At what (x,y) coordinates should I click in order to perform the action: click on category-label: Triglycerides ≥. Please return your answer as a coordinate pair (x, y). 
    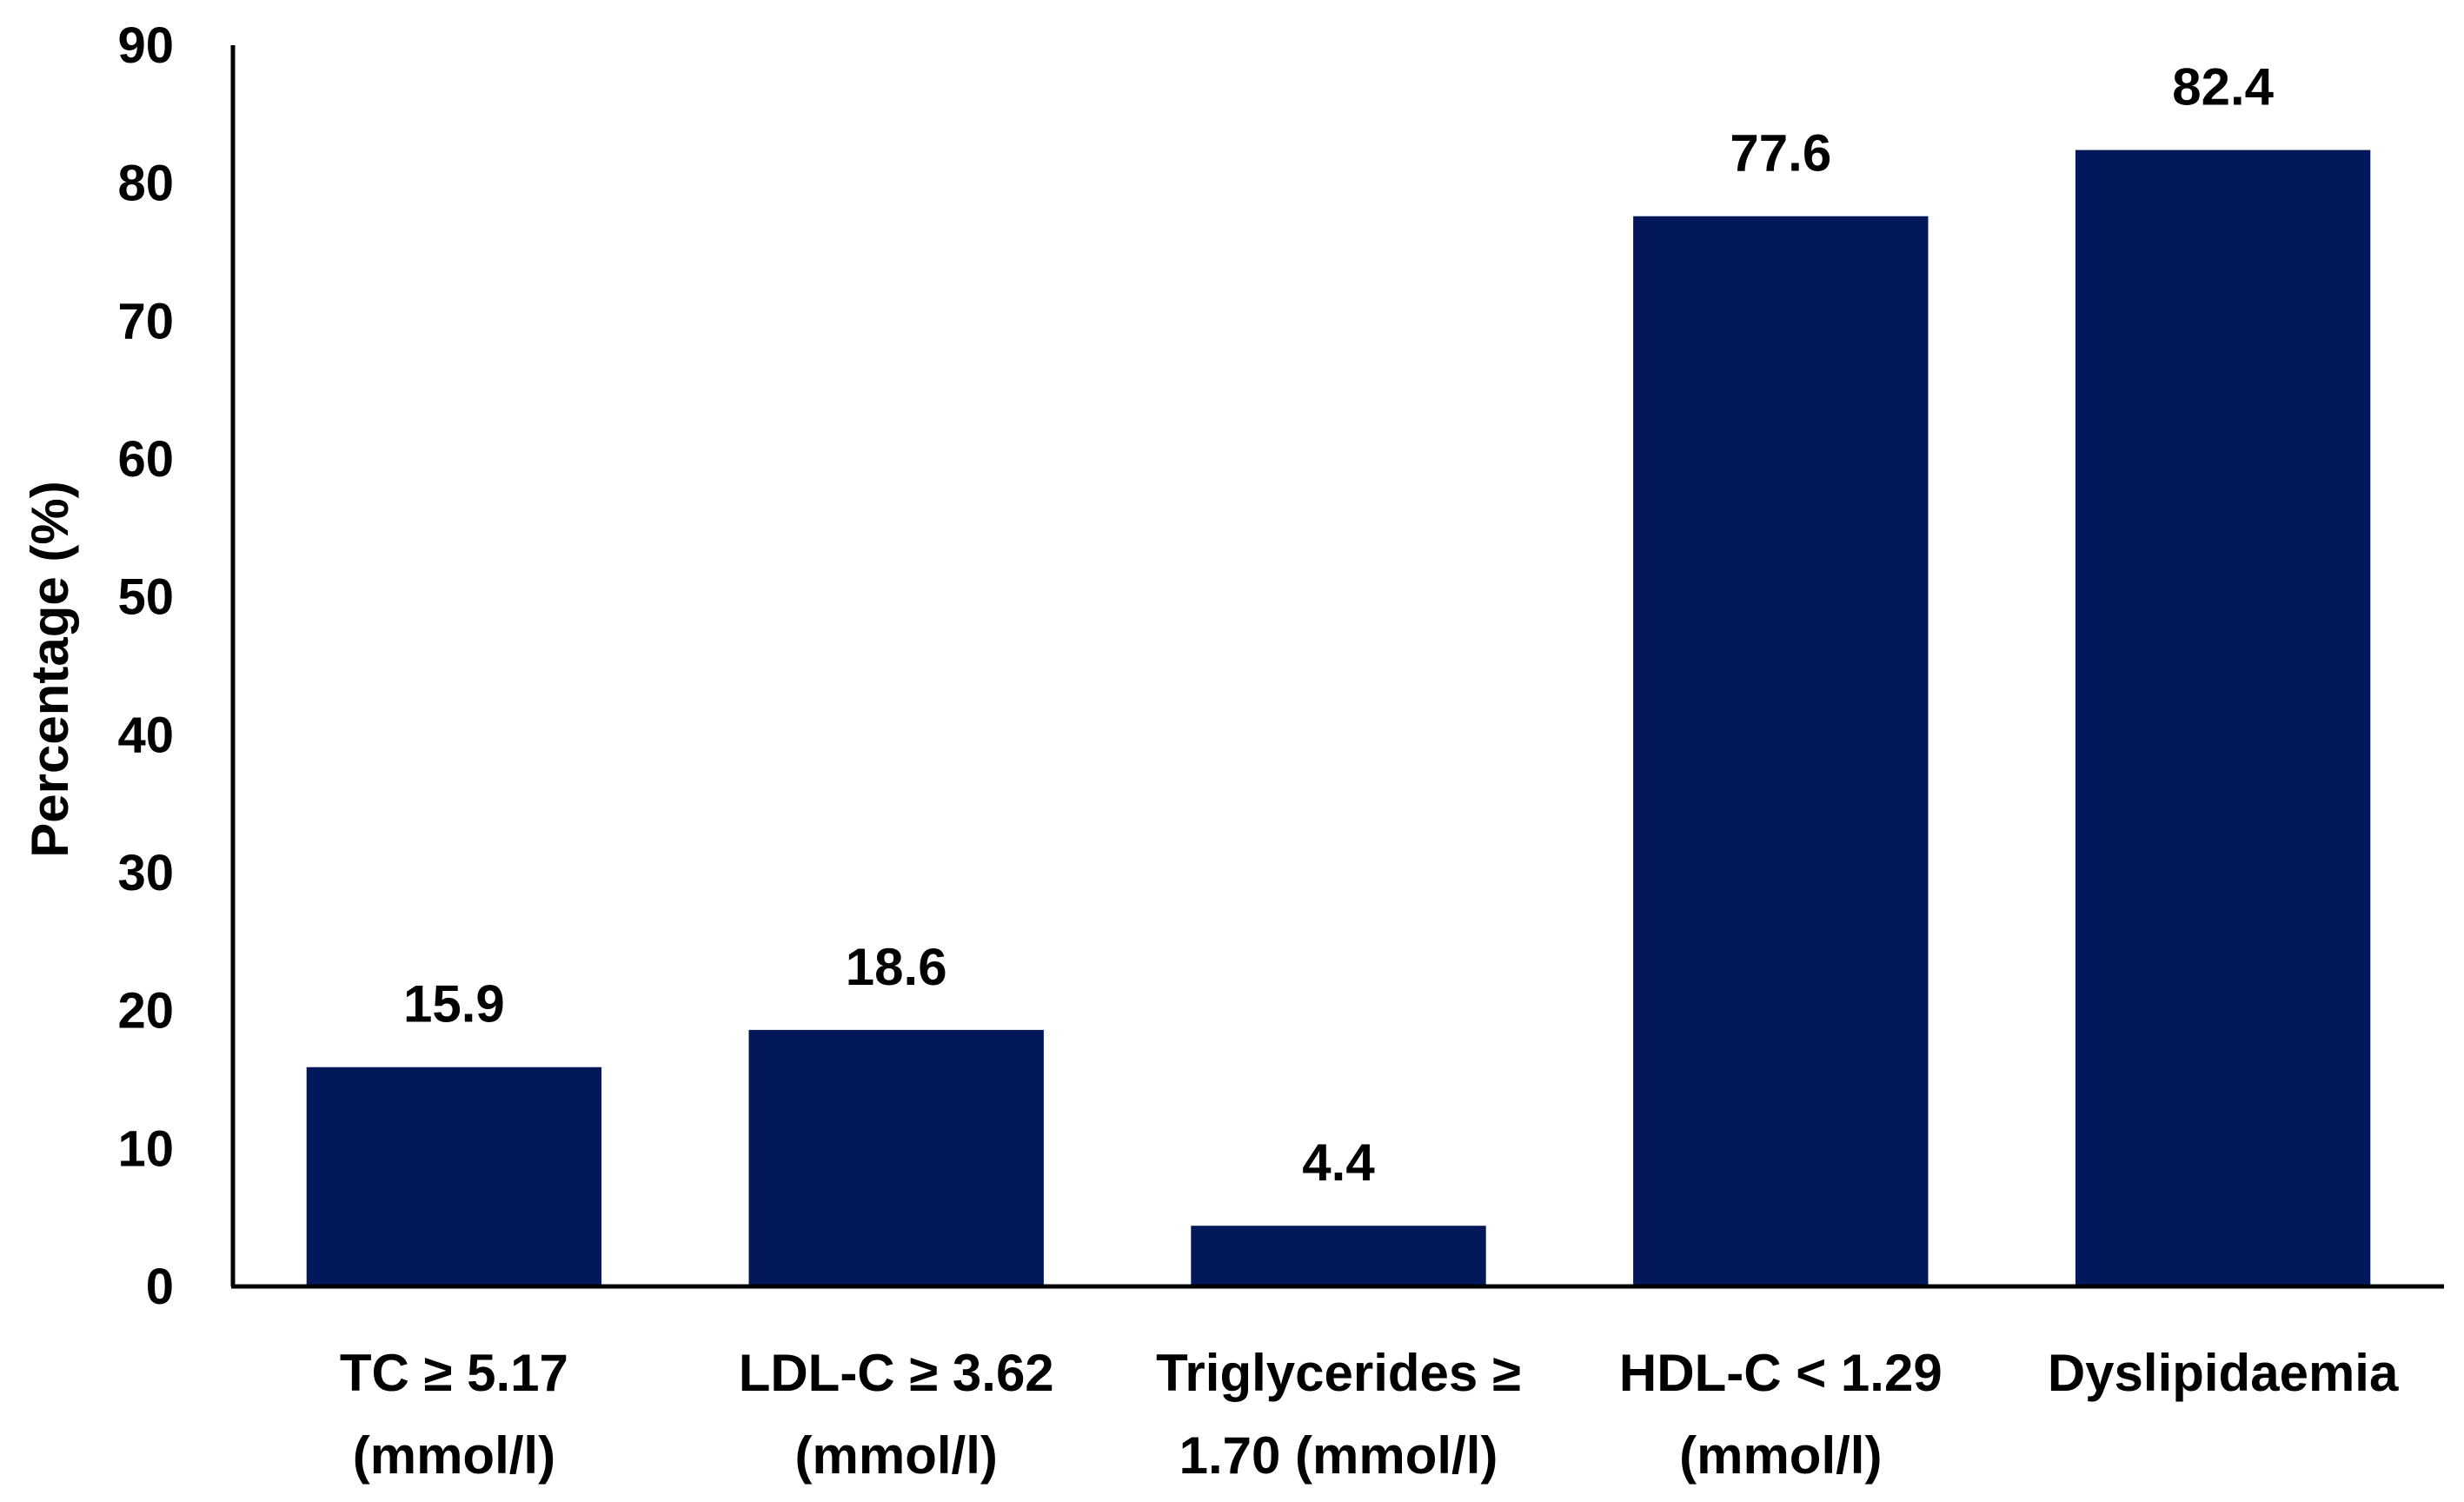
    Looking at the image, I should click on (1338, 1373).